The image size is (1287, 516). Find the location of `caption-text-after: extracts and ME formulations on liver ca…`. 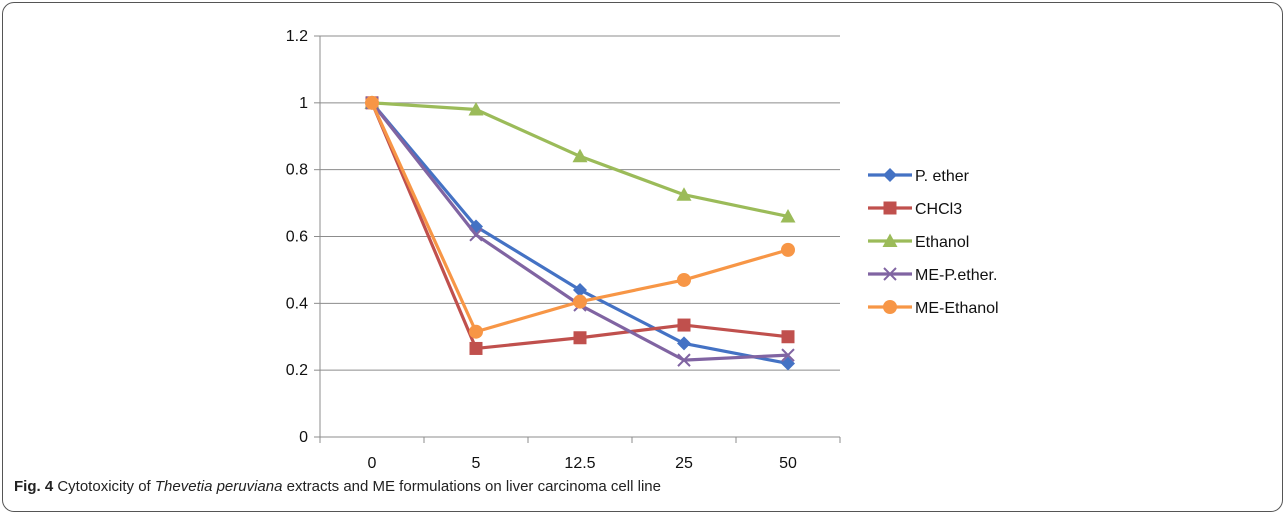

caption-text-after: extracts and ME formulations on liver ca… is located at coordinates (471, 486).